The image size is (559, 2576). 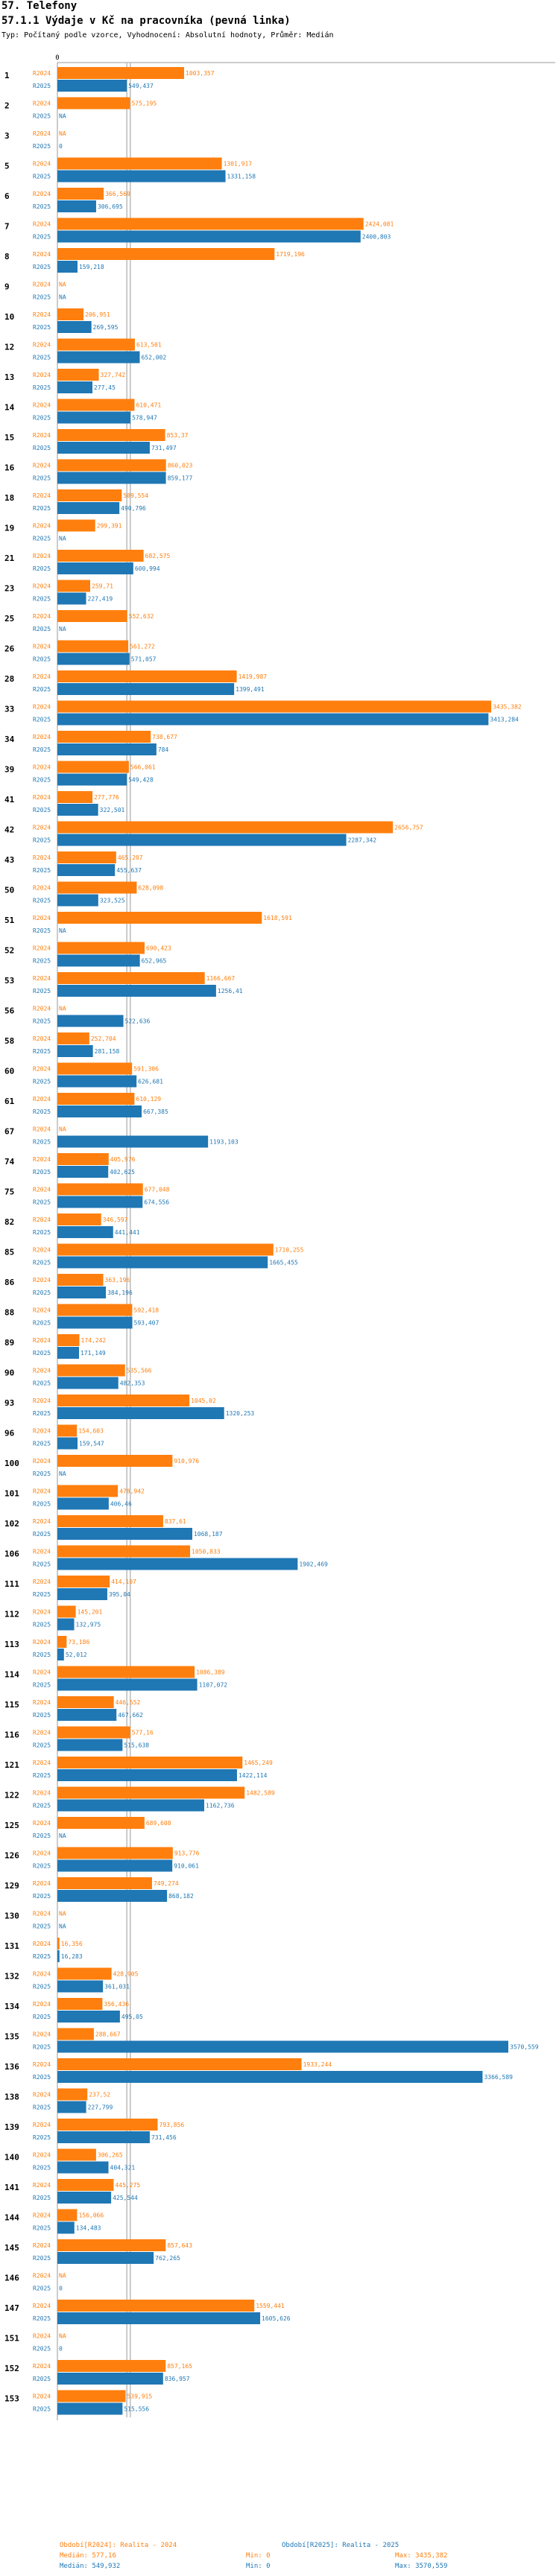 I want to click on category-label: 86, so click(x=9, y=1282).